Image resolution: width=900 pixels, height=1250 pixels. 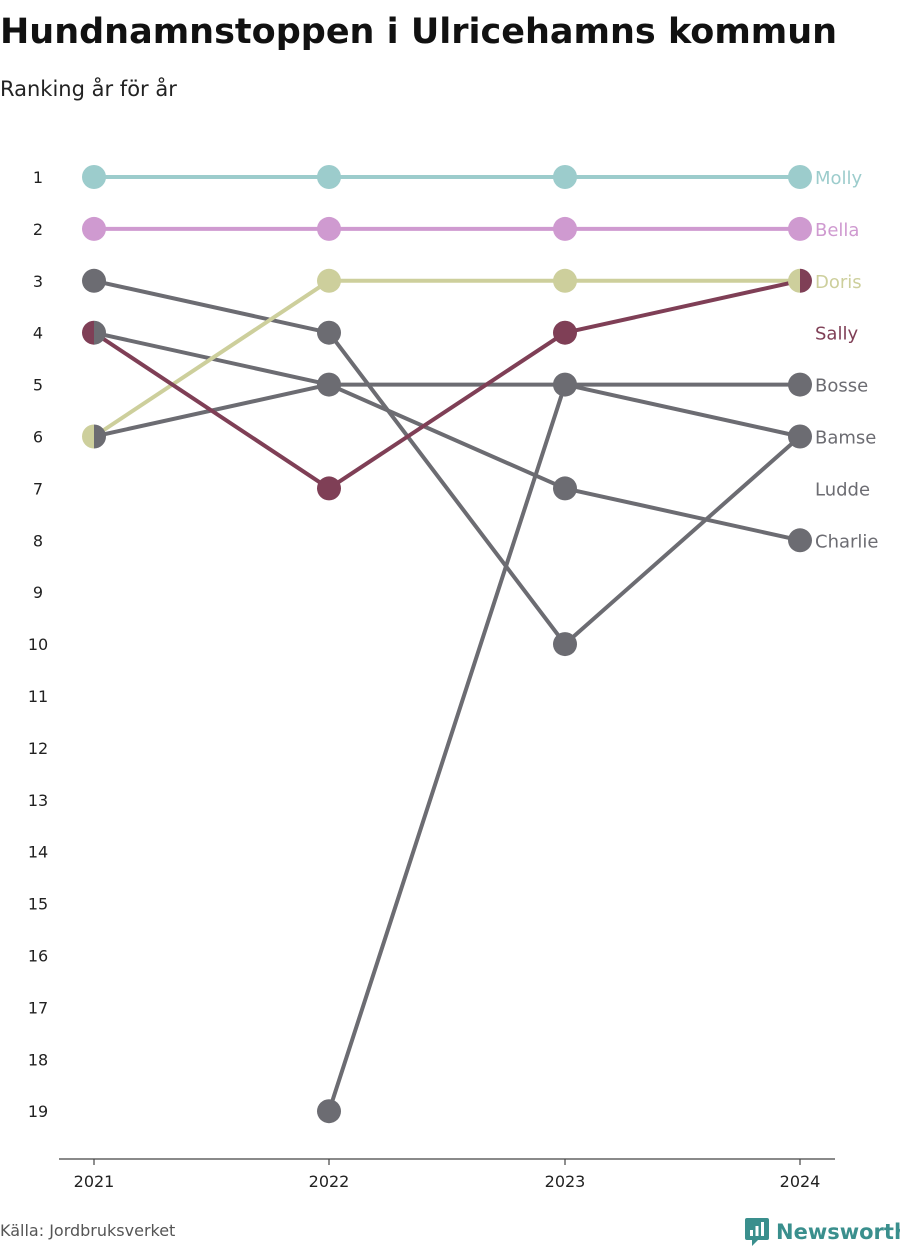 What do you see at coordinates (38, 385) in the screenshot?
I see `y-tick-label: 5` at bounding box center [38, 385].